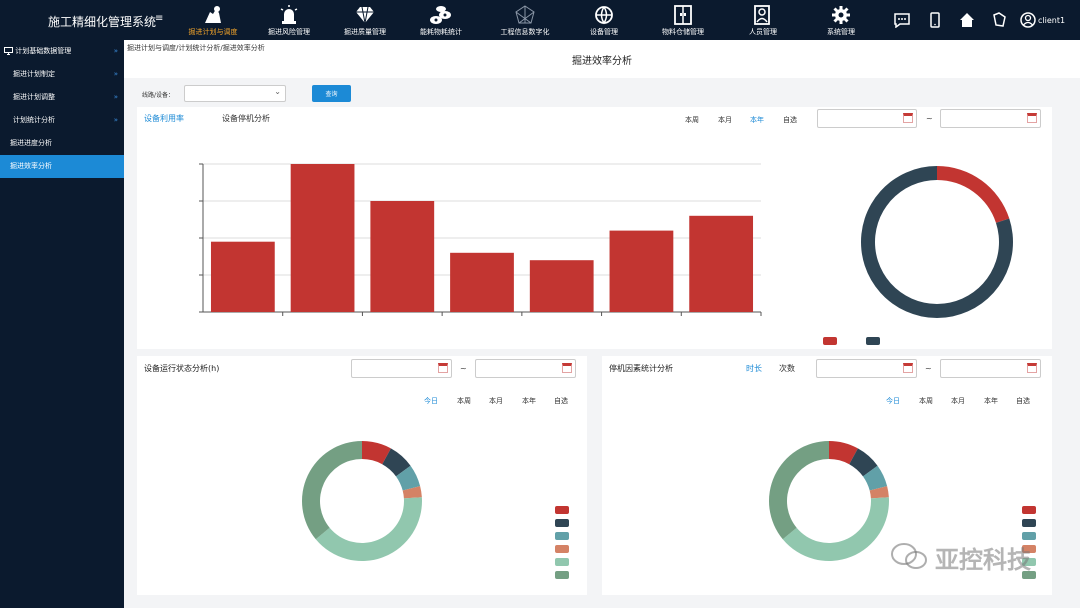 The width and height of the screenshot is (1080, 608). I want to click on monitor-icon, so click(8, 51).